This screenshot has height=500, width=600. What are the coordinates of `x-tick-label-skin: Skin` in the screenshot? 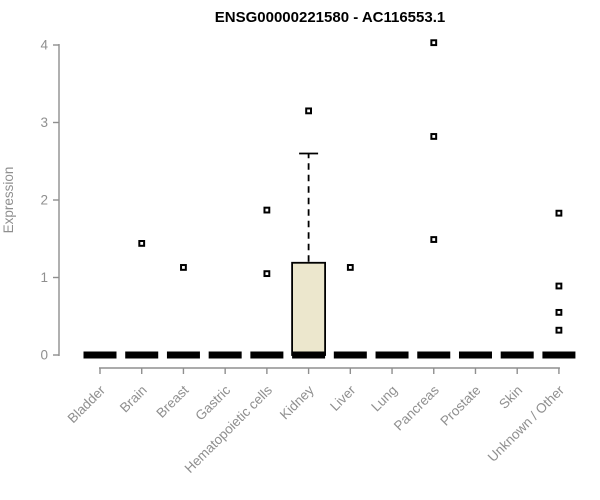 It's located at (510, 397).